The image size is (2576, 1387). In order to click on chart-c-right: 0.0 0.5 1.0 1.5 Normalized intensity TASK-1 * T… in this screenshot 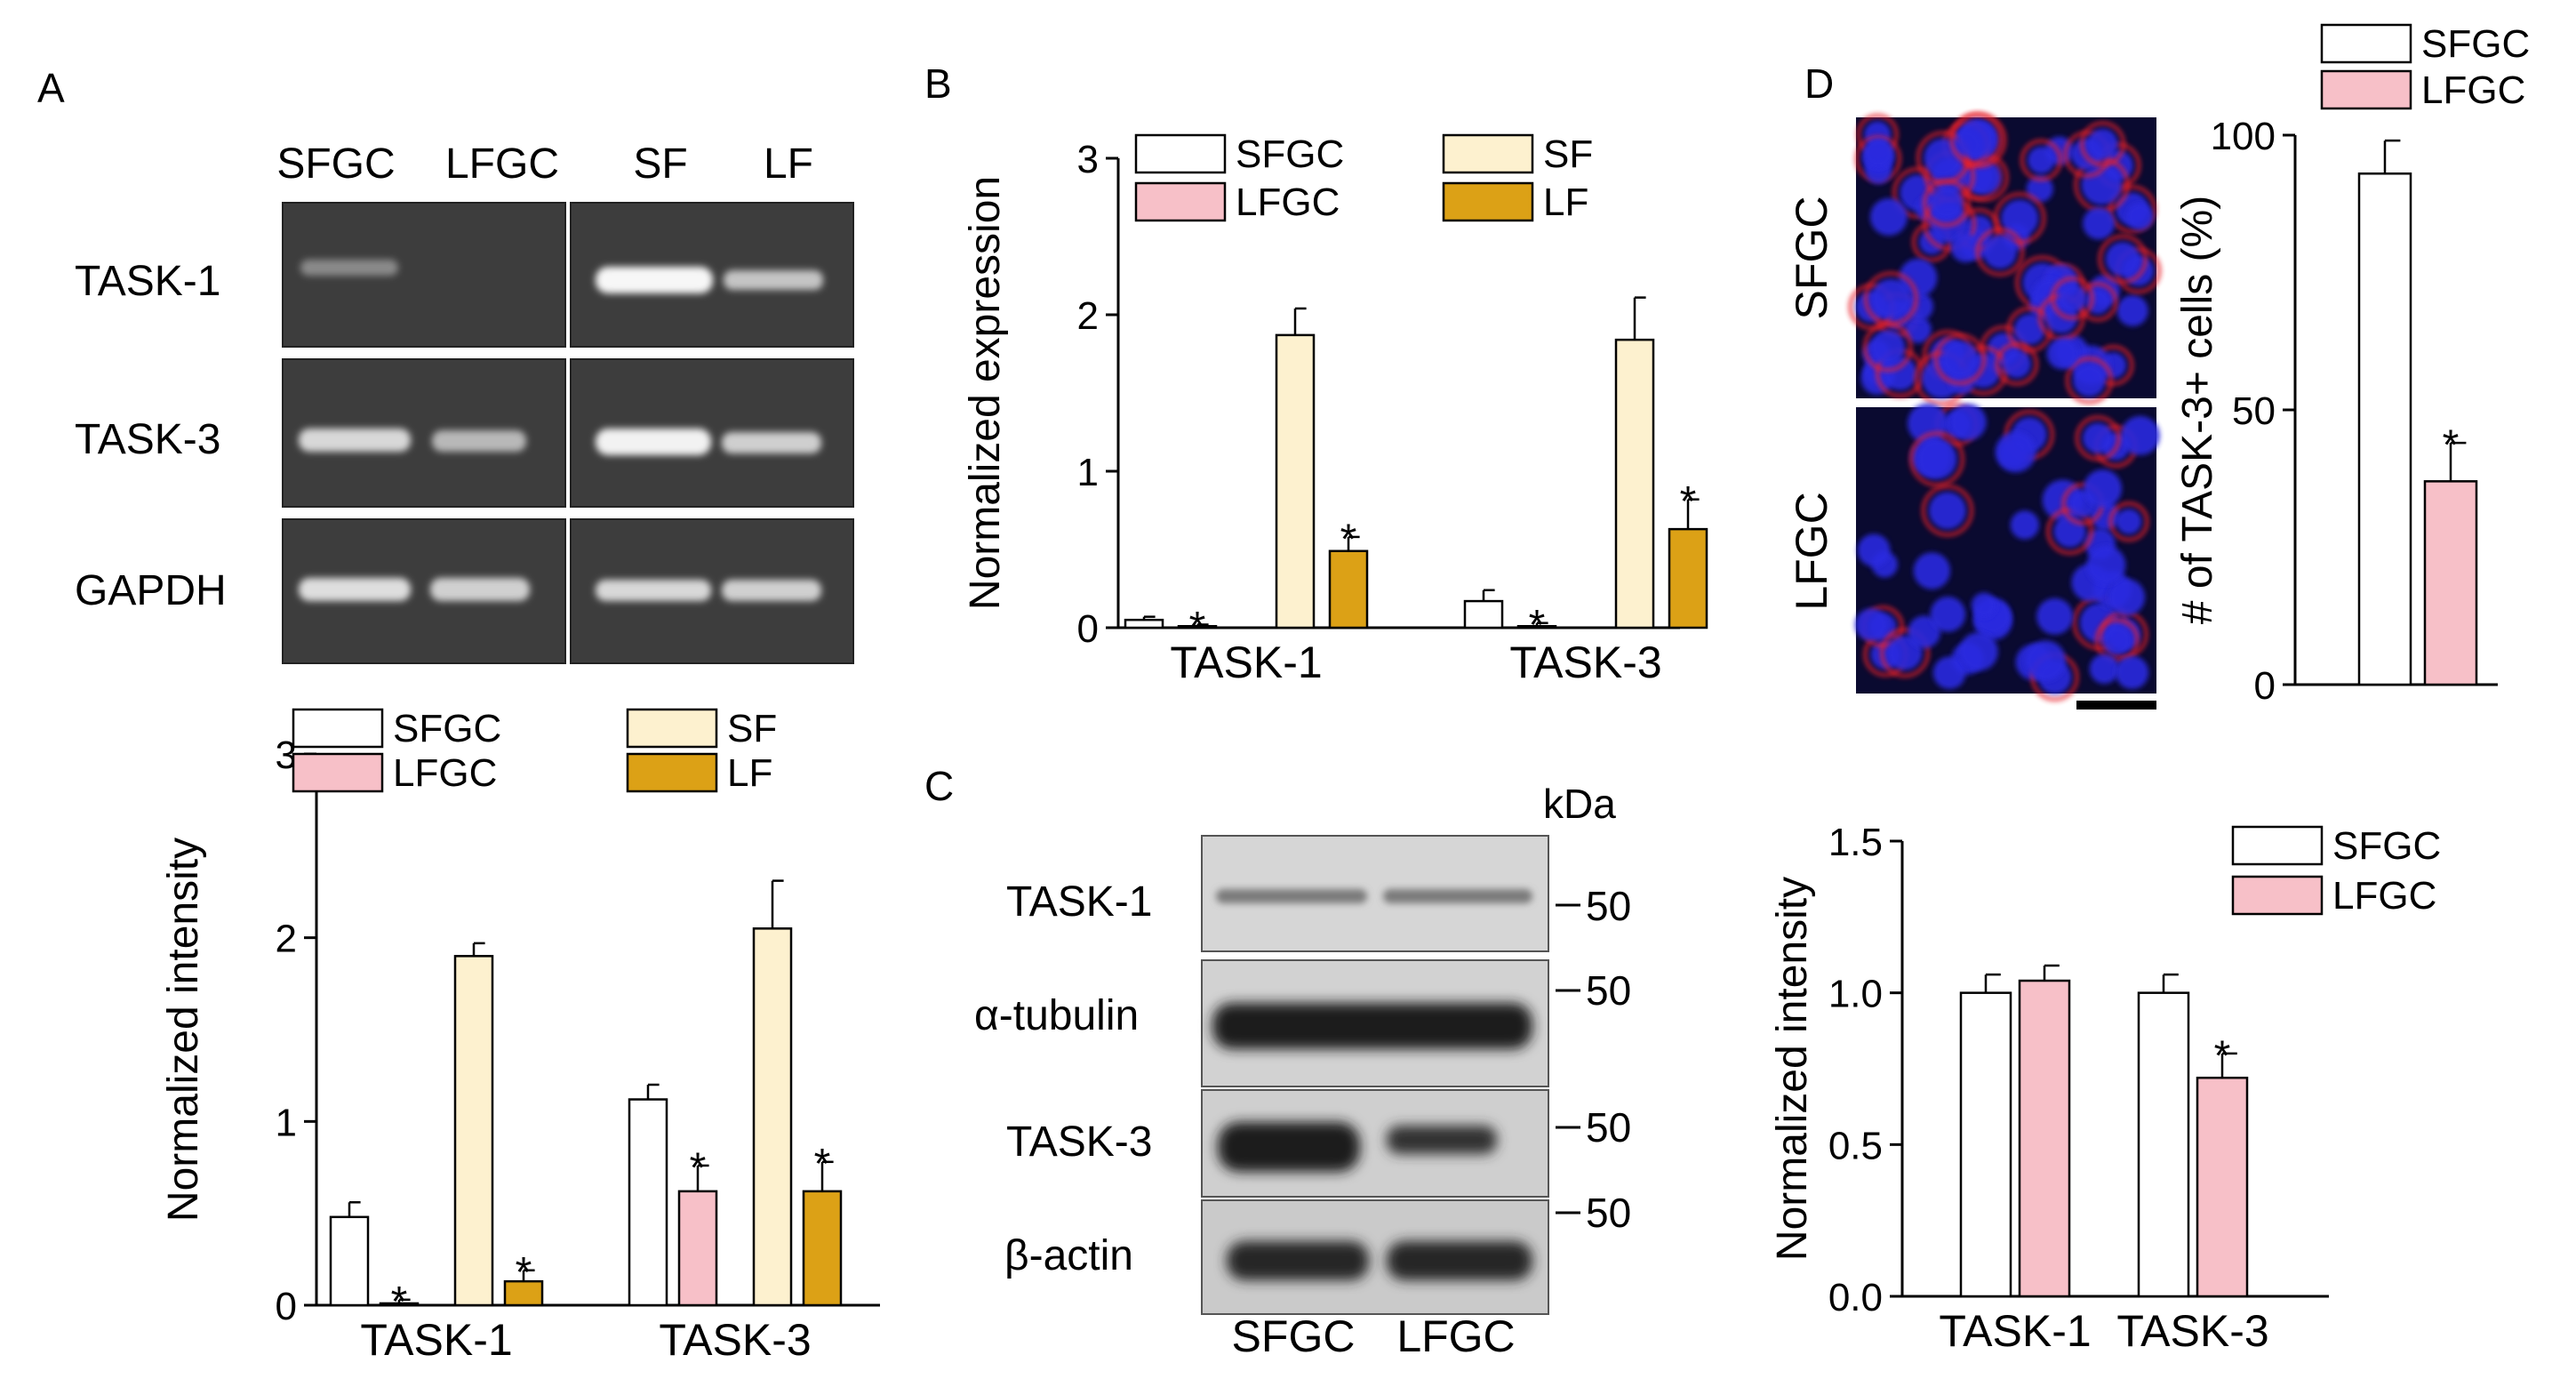, I will do `click(2105, 1088)`.